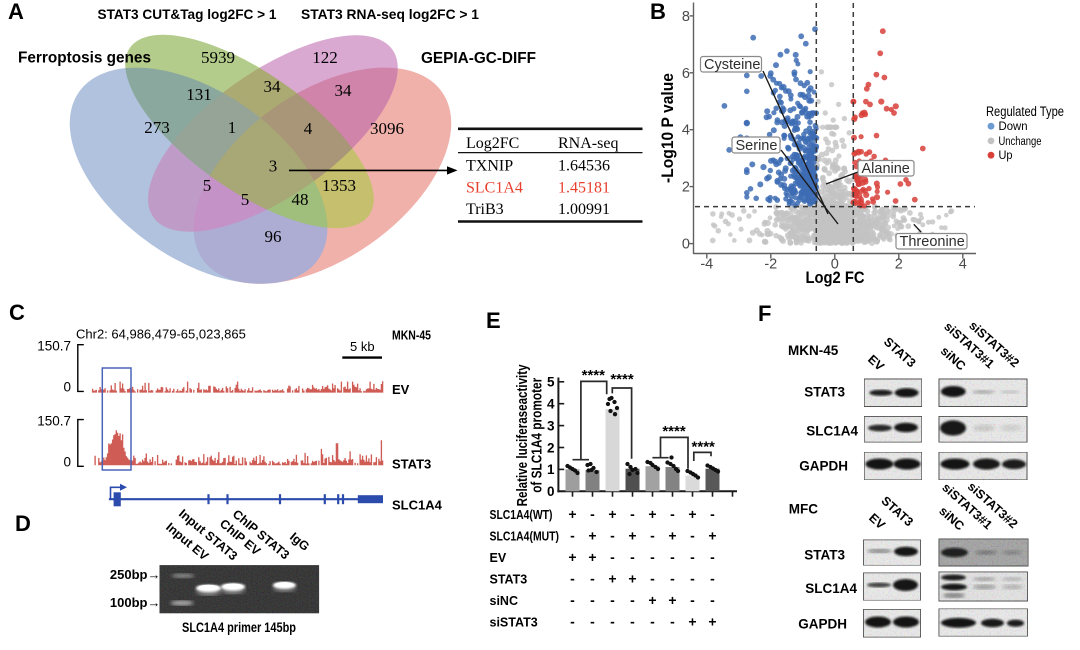 The height and width of the screenshot is (650, 1080). What do you see at coordinates (686, 74) in the screenshot?
I see `svg-text: 6` at bounding box center [686, 74].